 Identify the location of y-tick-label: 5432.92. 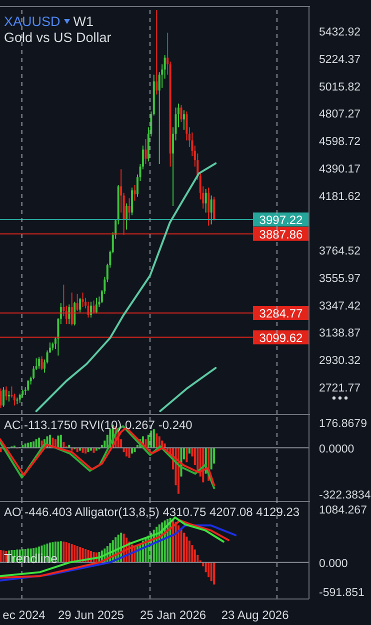
(340, 32).